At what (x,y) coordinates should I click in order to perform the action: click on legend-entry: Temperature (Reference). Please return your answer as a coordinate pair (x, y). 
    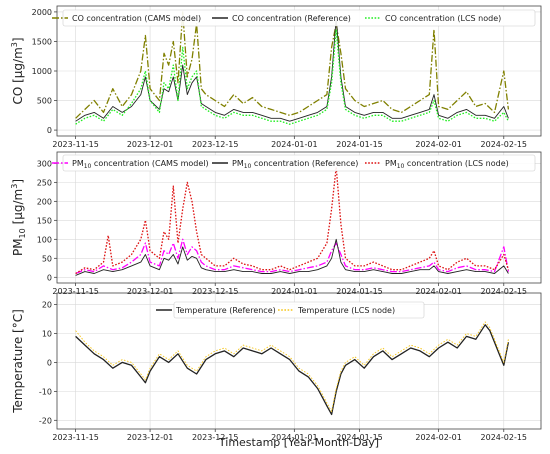
    Looking at the image, I should click on (225, 310).